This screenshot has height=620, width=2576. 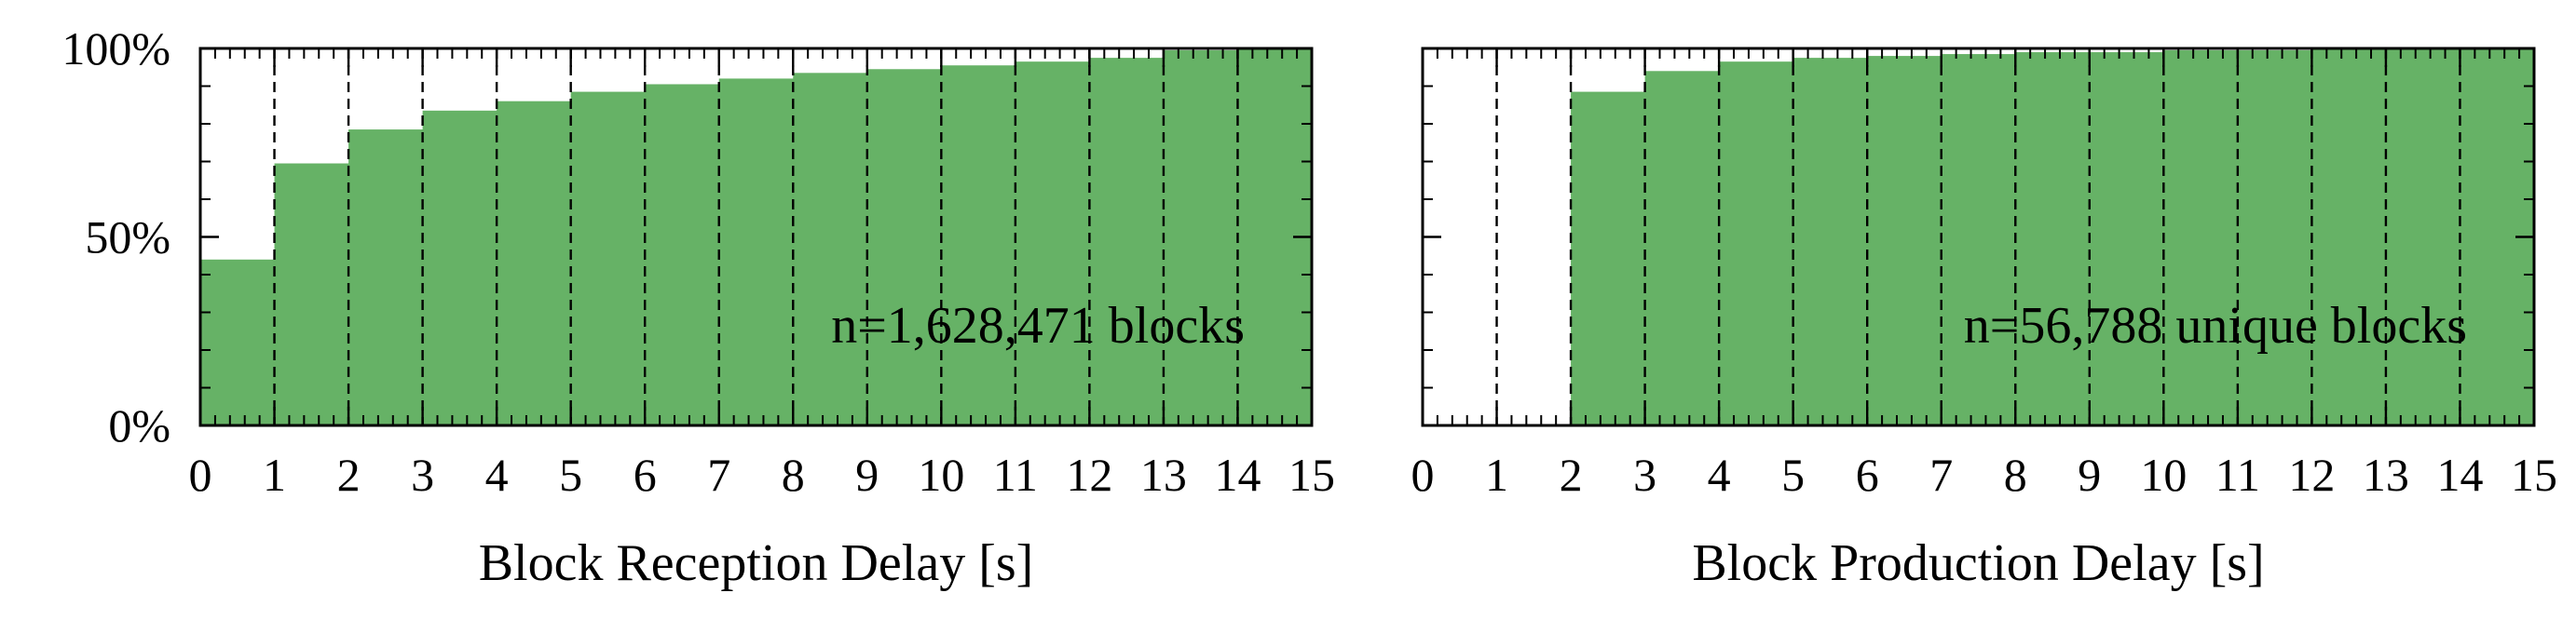 What do you see at coordinates (128, 237) in the screenshot?
I see `y-tick-label: 50%` at bounding box center [128, 237].